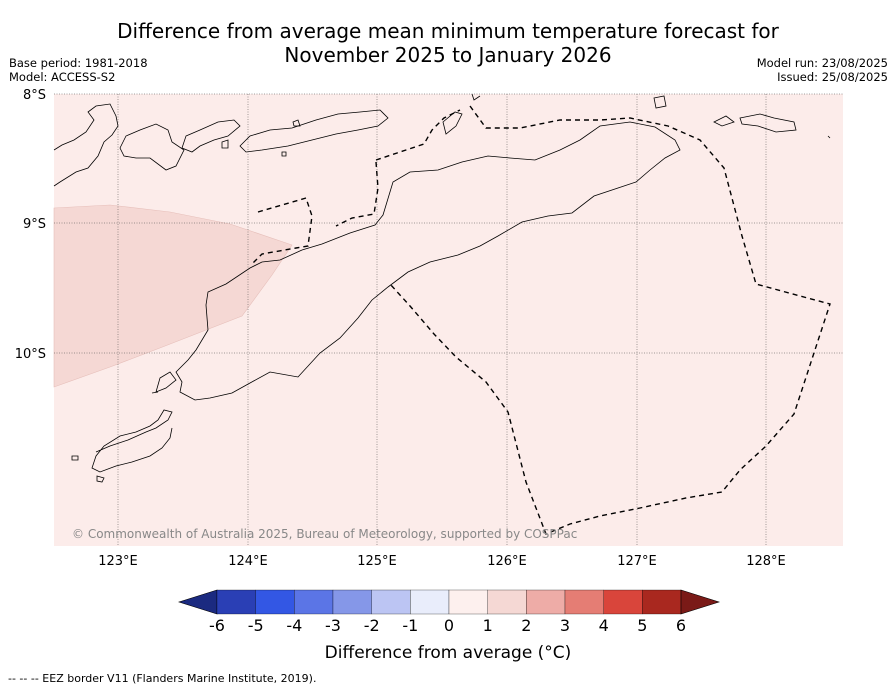 This screenshot has height=690, width=896. Describe the element at coordinates (822, 63) in the screenshot. I see `model-run-text: Model run: 23/08/2025` at that location.